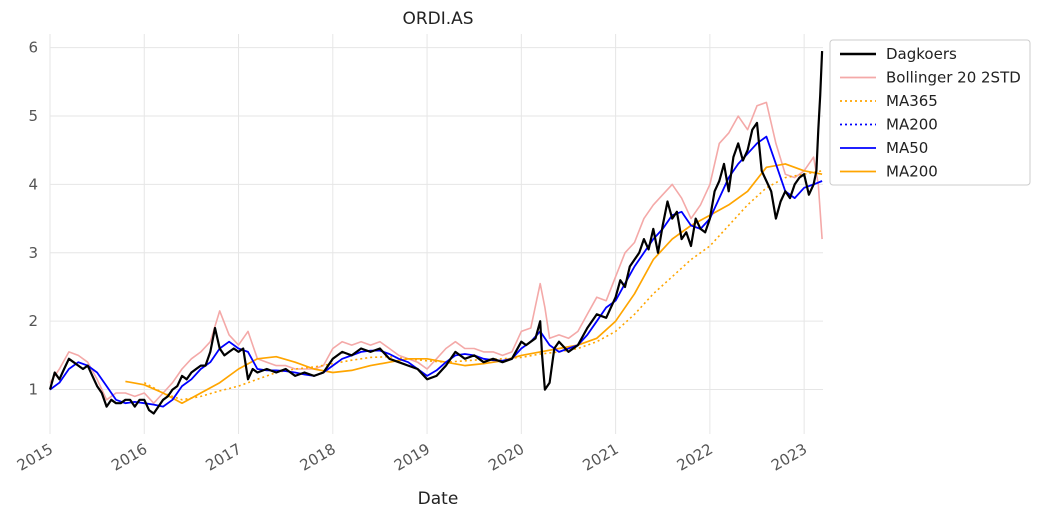 This screenshot has height=518, width=1040. What do you see at coordinates (953, 78) in the screenshot?
I see `legend-label-1: Bollinger 20 2STD` at bounding box center [953, 78].